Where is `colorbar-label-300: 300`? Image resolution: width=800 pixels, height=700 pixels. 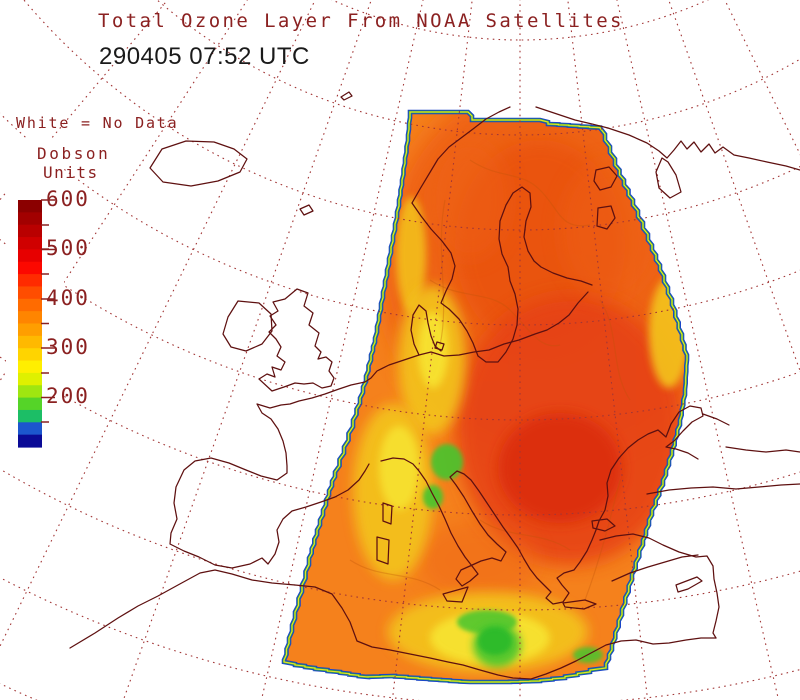
colorbar-label-300: 300 is located at coordinates (68, 347).